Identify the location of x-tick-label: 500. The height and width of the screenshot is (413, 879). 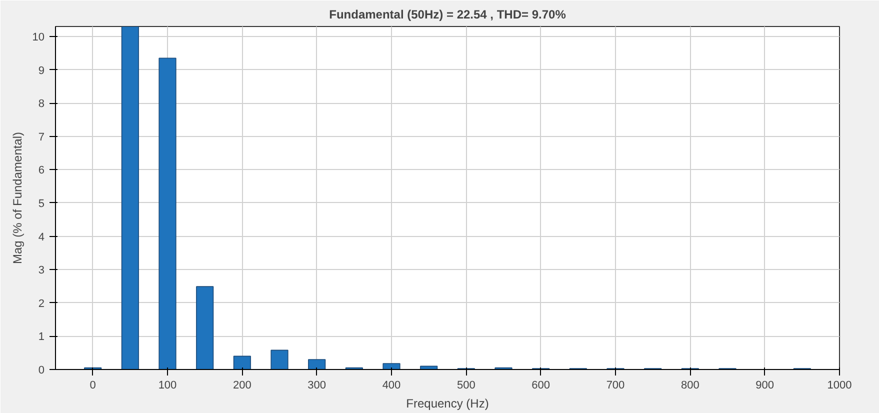
(466, 386).